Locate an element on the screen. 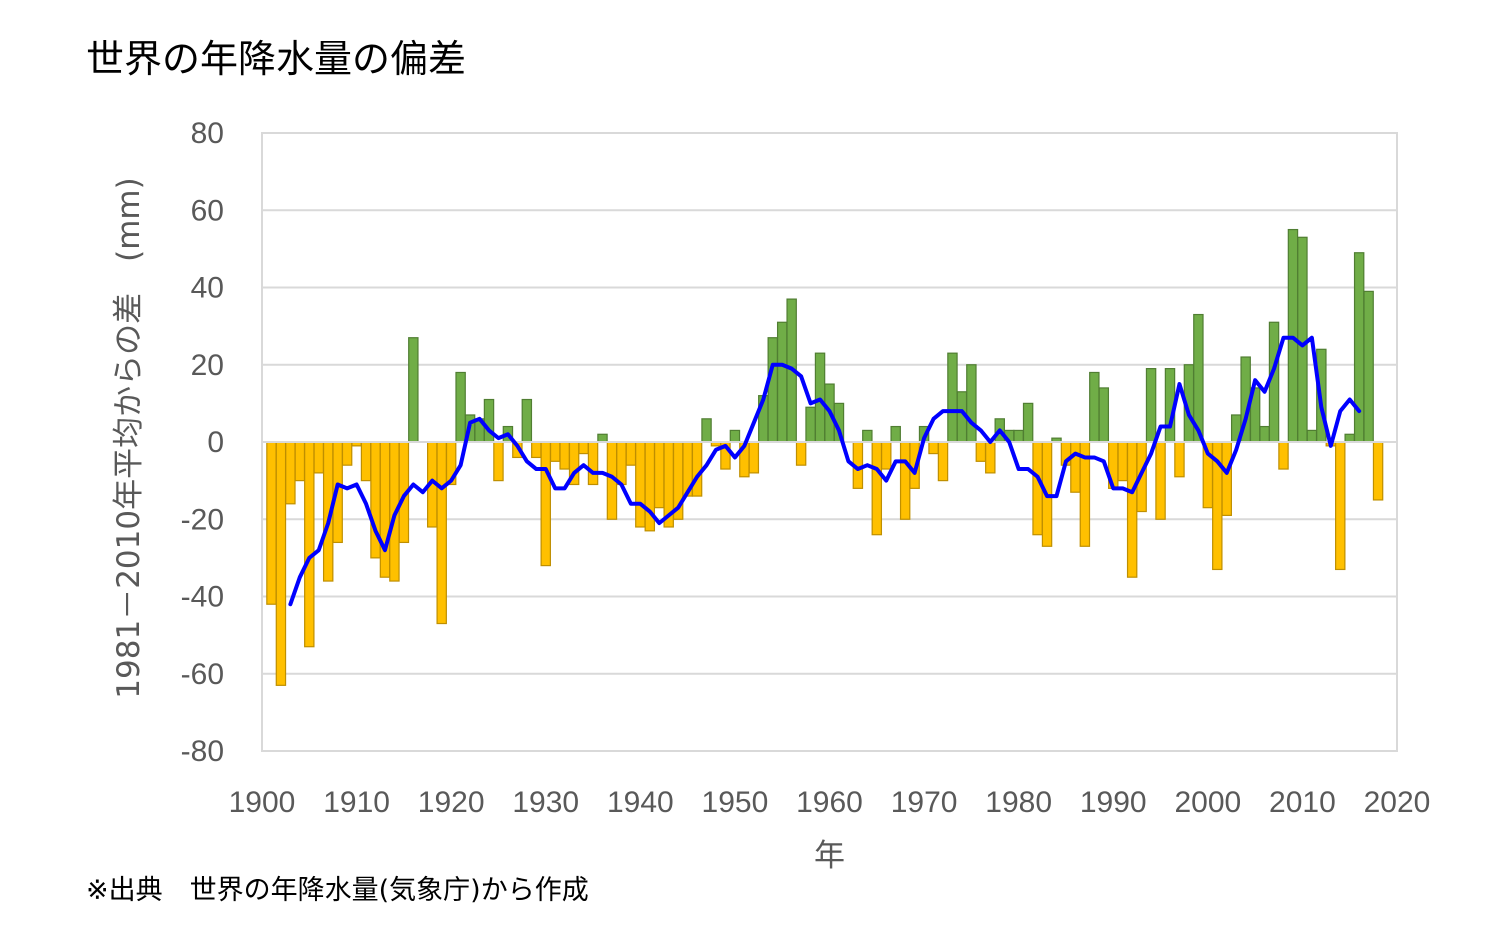 This screenshot has height=943, width=1500. bar-1967 is located at coordinates (895, 434).